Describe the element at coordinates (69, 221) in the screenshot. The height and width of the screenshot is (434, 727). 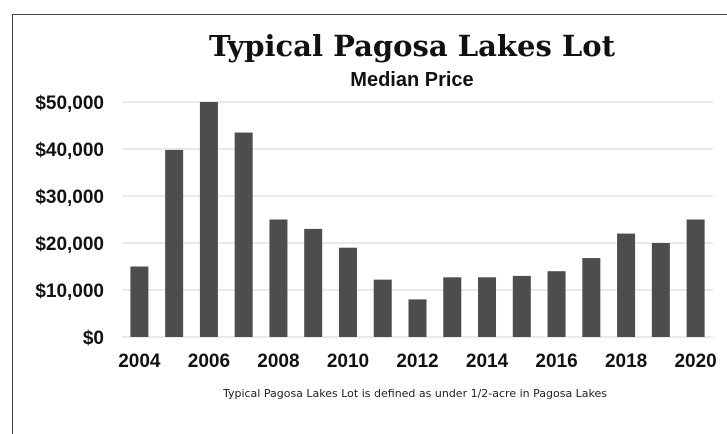
I see `y-axis-ticks: $0 $10,000 $20,000 $30,000 $40,000 $50,000` at that location.